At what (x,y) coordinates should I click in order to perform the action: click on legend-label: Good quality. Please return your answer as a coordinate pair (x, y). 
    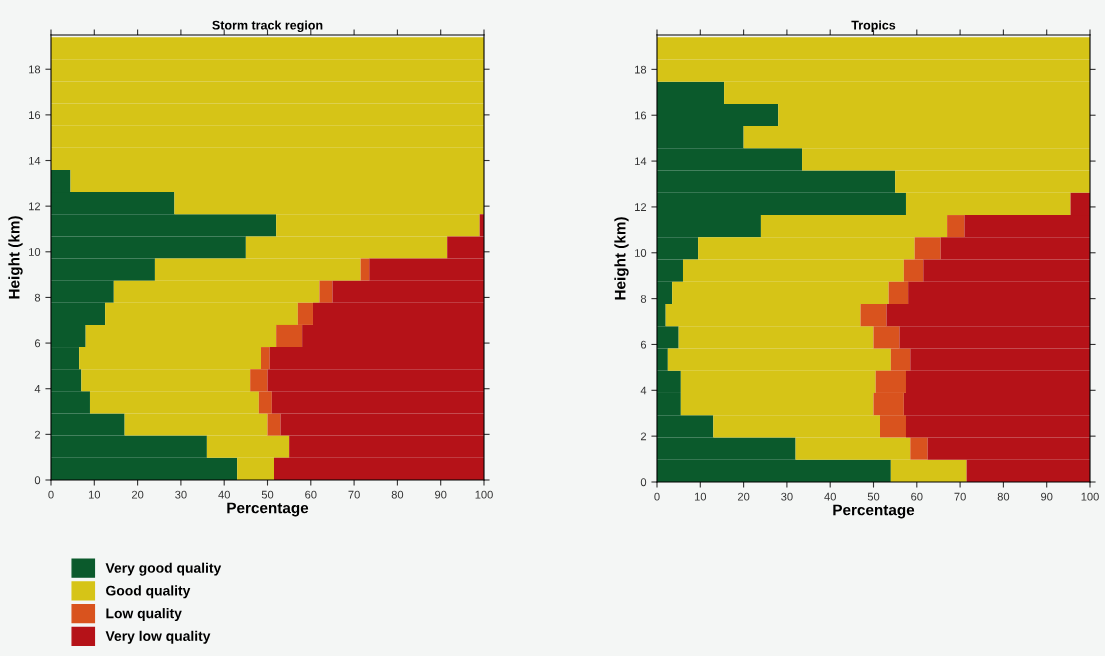
    Looking at the image, I should click on (148, 592).